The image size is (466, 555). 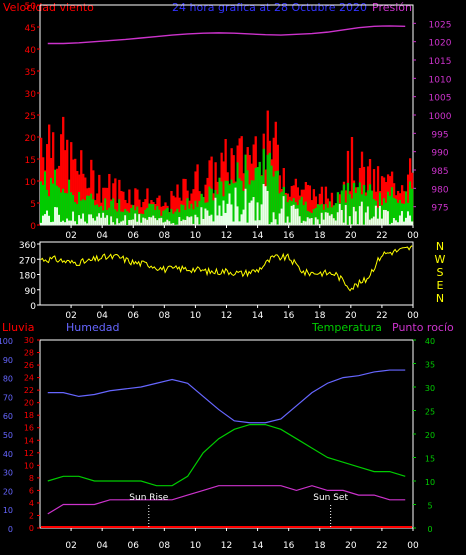 I want to click on wind-tick-label: 35, so click(x=30, y=73).